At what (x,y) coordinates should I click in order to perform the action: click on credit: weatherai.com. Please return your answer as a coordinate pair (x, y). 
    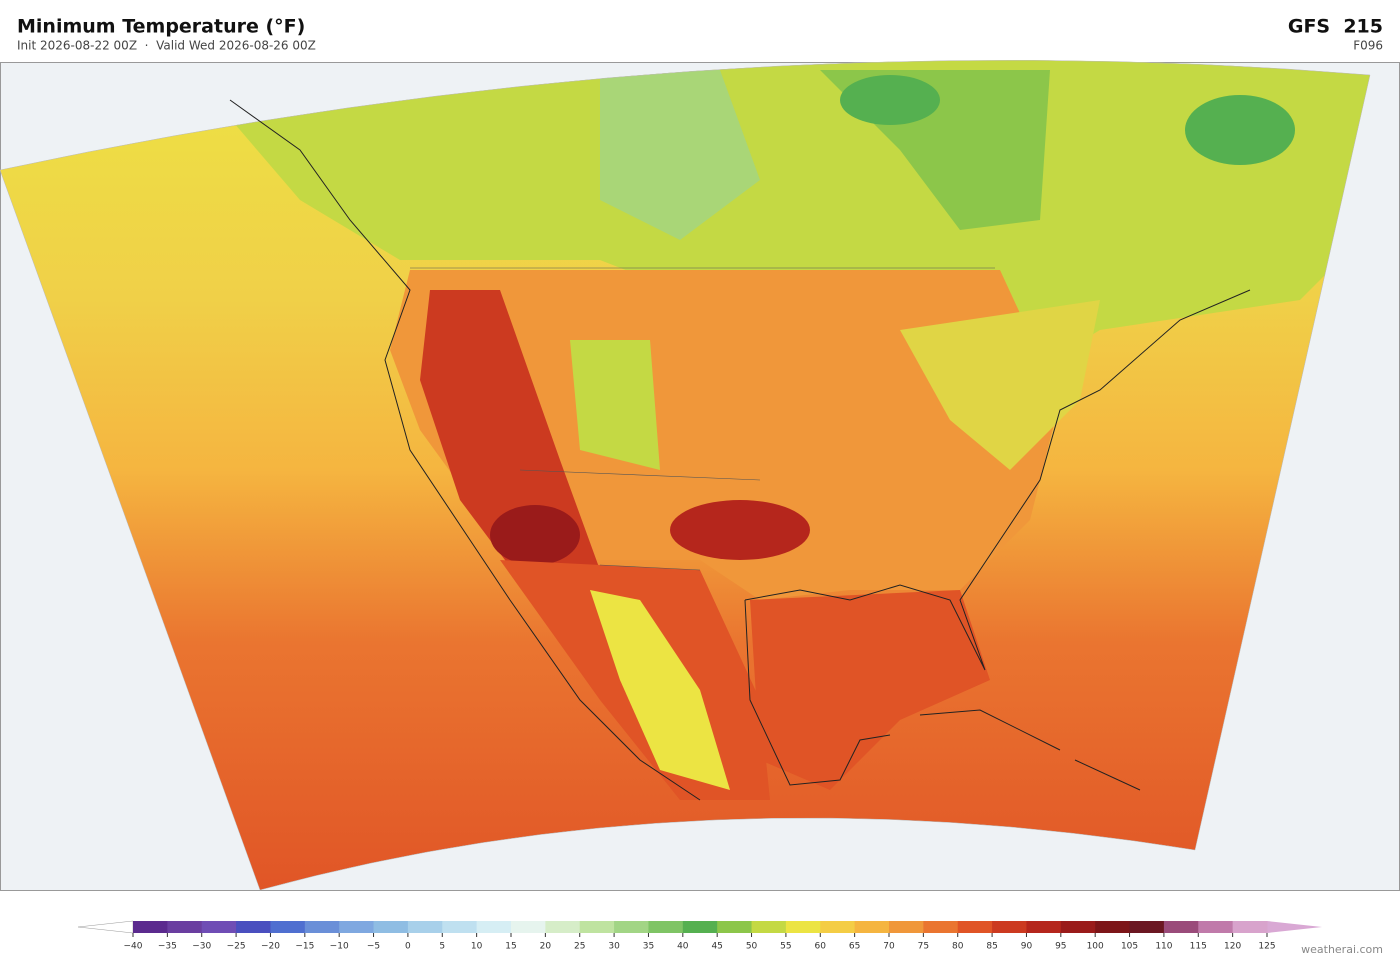
    Looking at the image, I should click on (1342, 949).